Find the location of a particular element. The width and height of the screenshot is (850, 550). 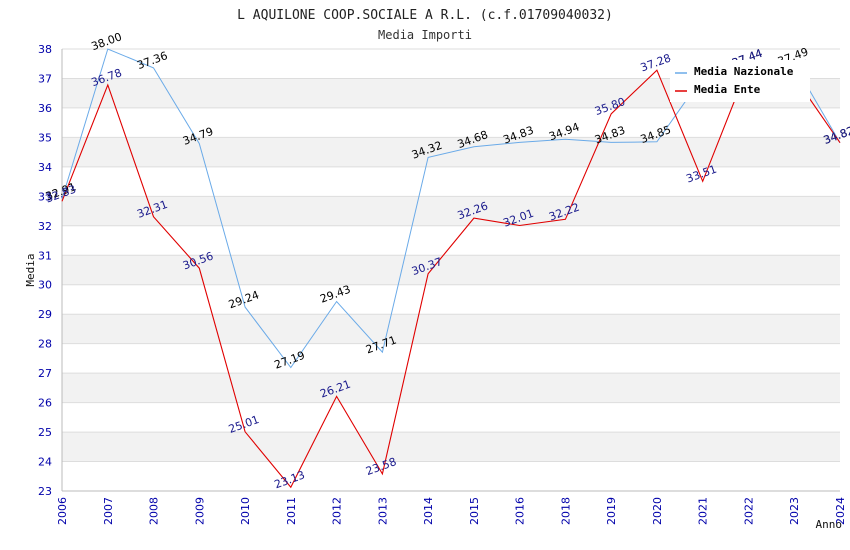

y-tick-label: 29 is located at coordinates (45, 314).